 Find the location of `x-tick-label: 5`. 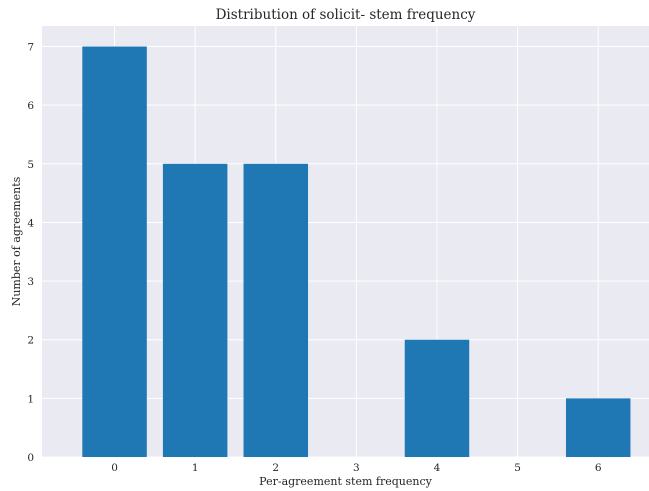

x-tick-label: 5 is located at coordinates (517, 468).